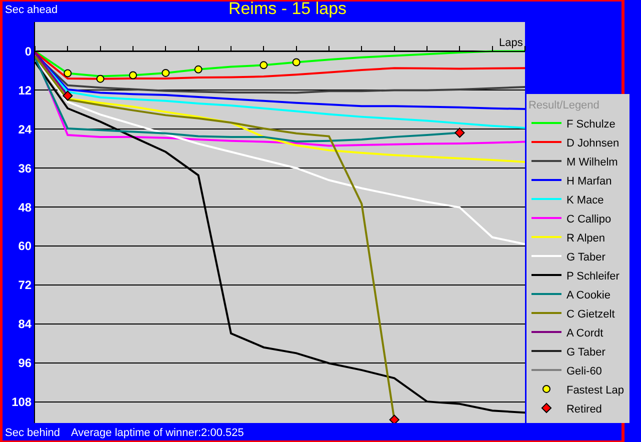 The image size is (641, 442). Describe the element at coordinates (25, 90) in the screenshot. I see `y-tick-label: 12` at that location.